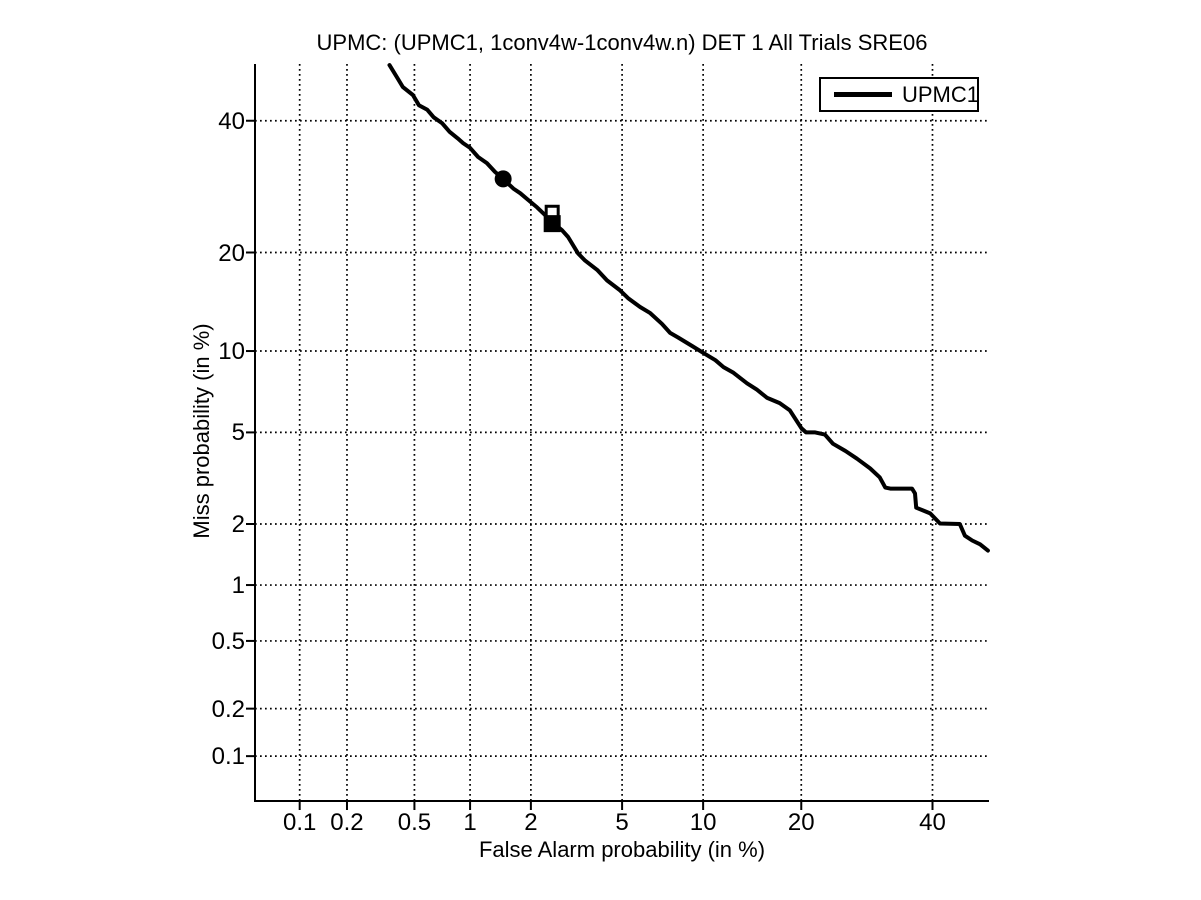 Image resolution: width=1201 pixels, height=900 pixels. What do you see at coordinates (347, 822) in the screenshot?
I see `x-tick-label: 0.2` at bounding box center [347, 822].